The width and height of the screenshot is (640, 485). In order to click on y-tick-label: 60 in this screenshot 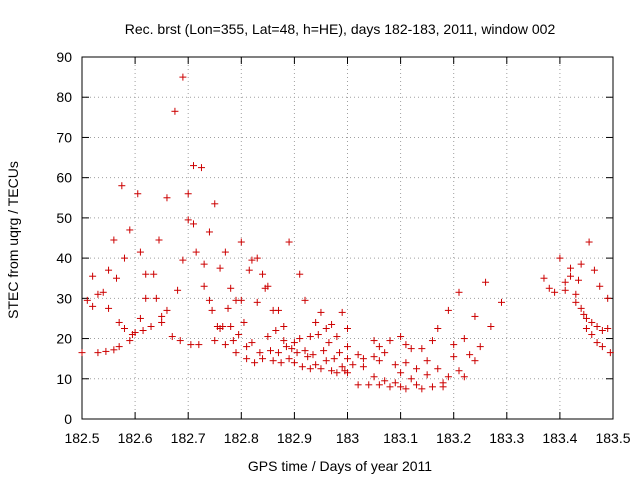, I will do `click(64, 178)`.